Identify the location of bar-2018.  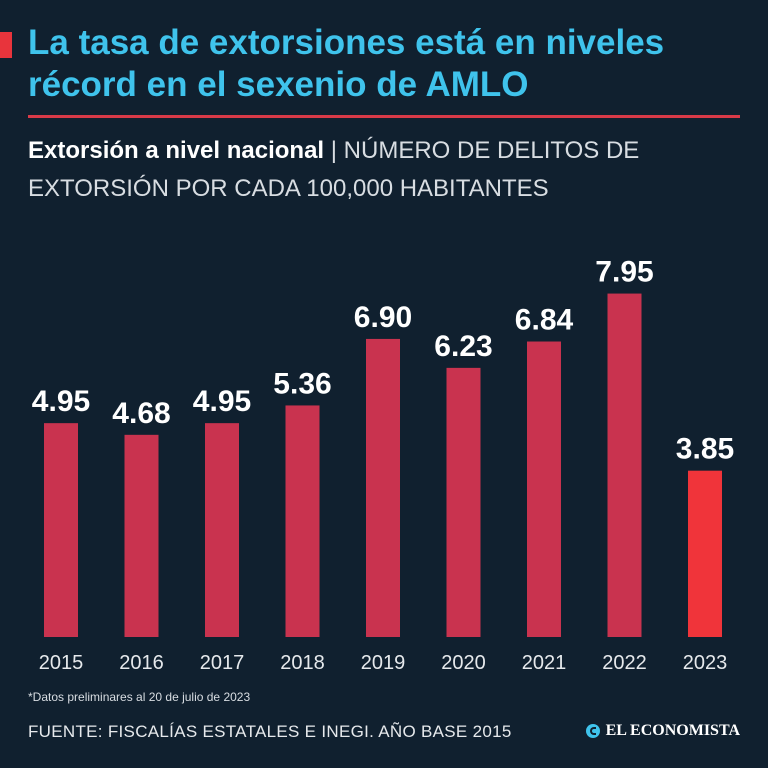
(302, 521).